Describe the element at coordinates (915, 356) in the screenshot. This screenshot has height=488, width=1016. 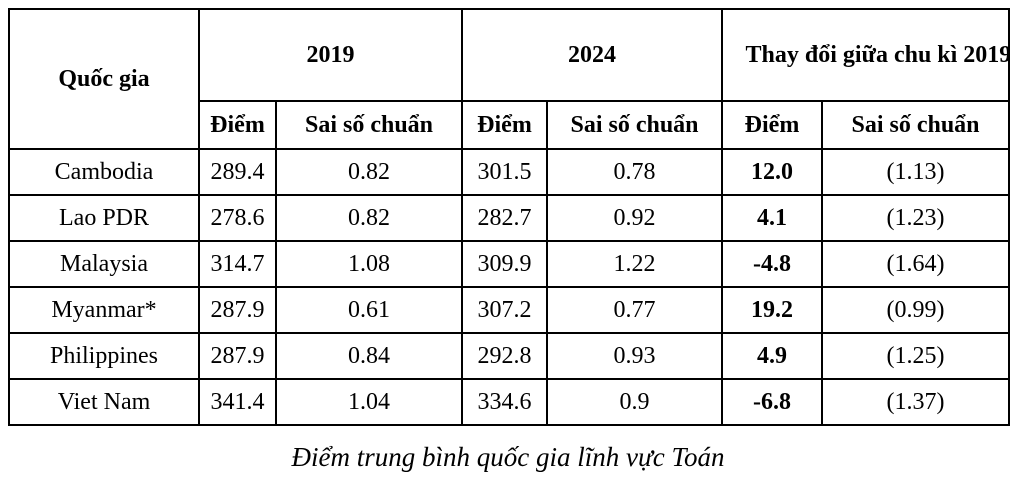
I see `cell-change-se: (1.25)` at that location.